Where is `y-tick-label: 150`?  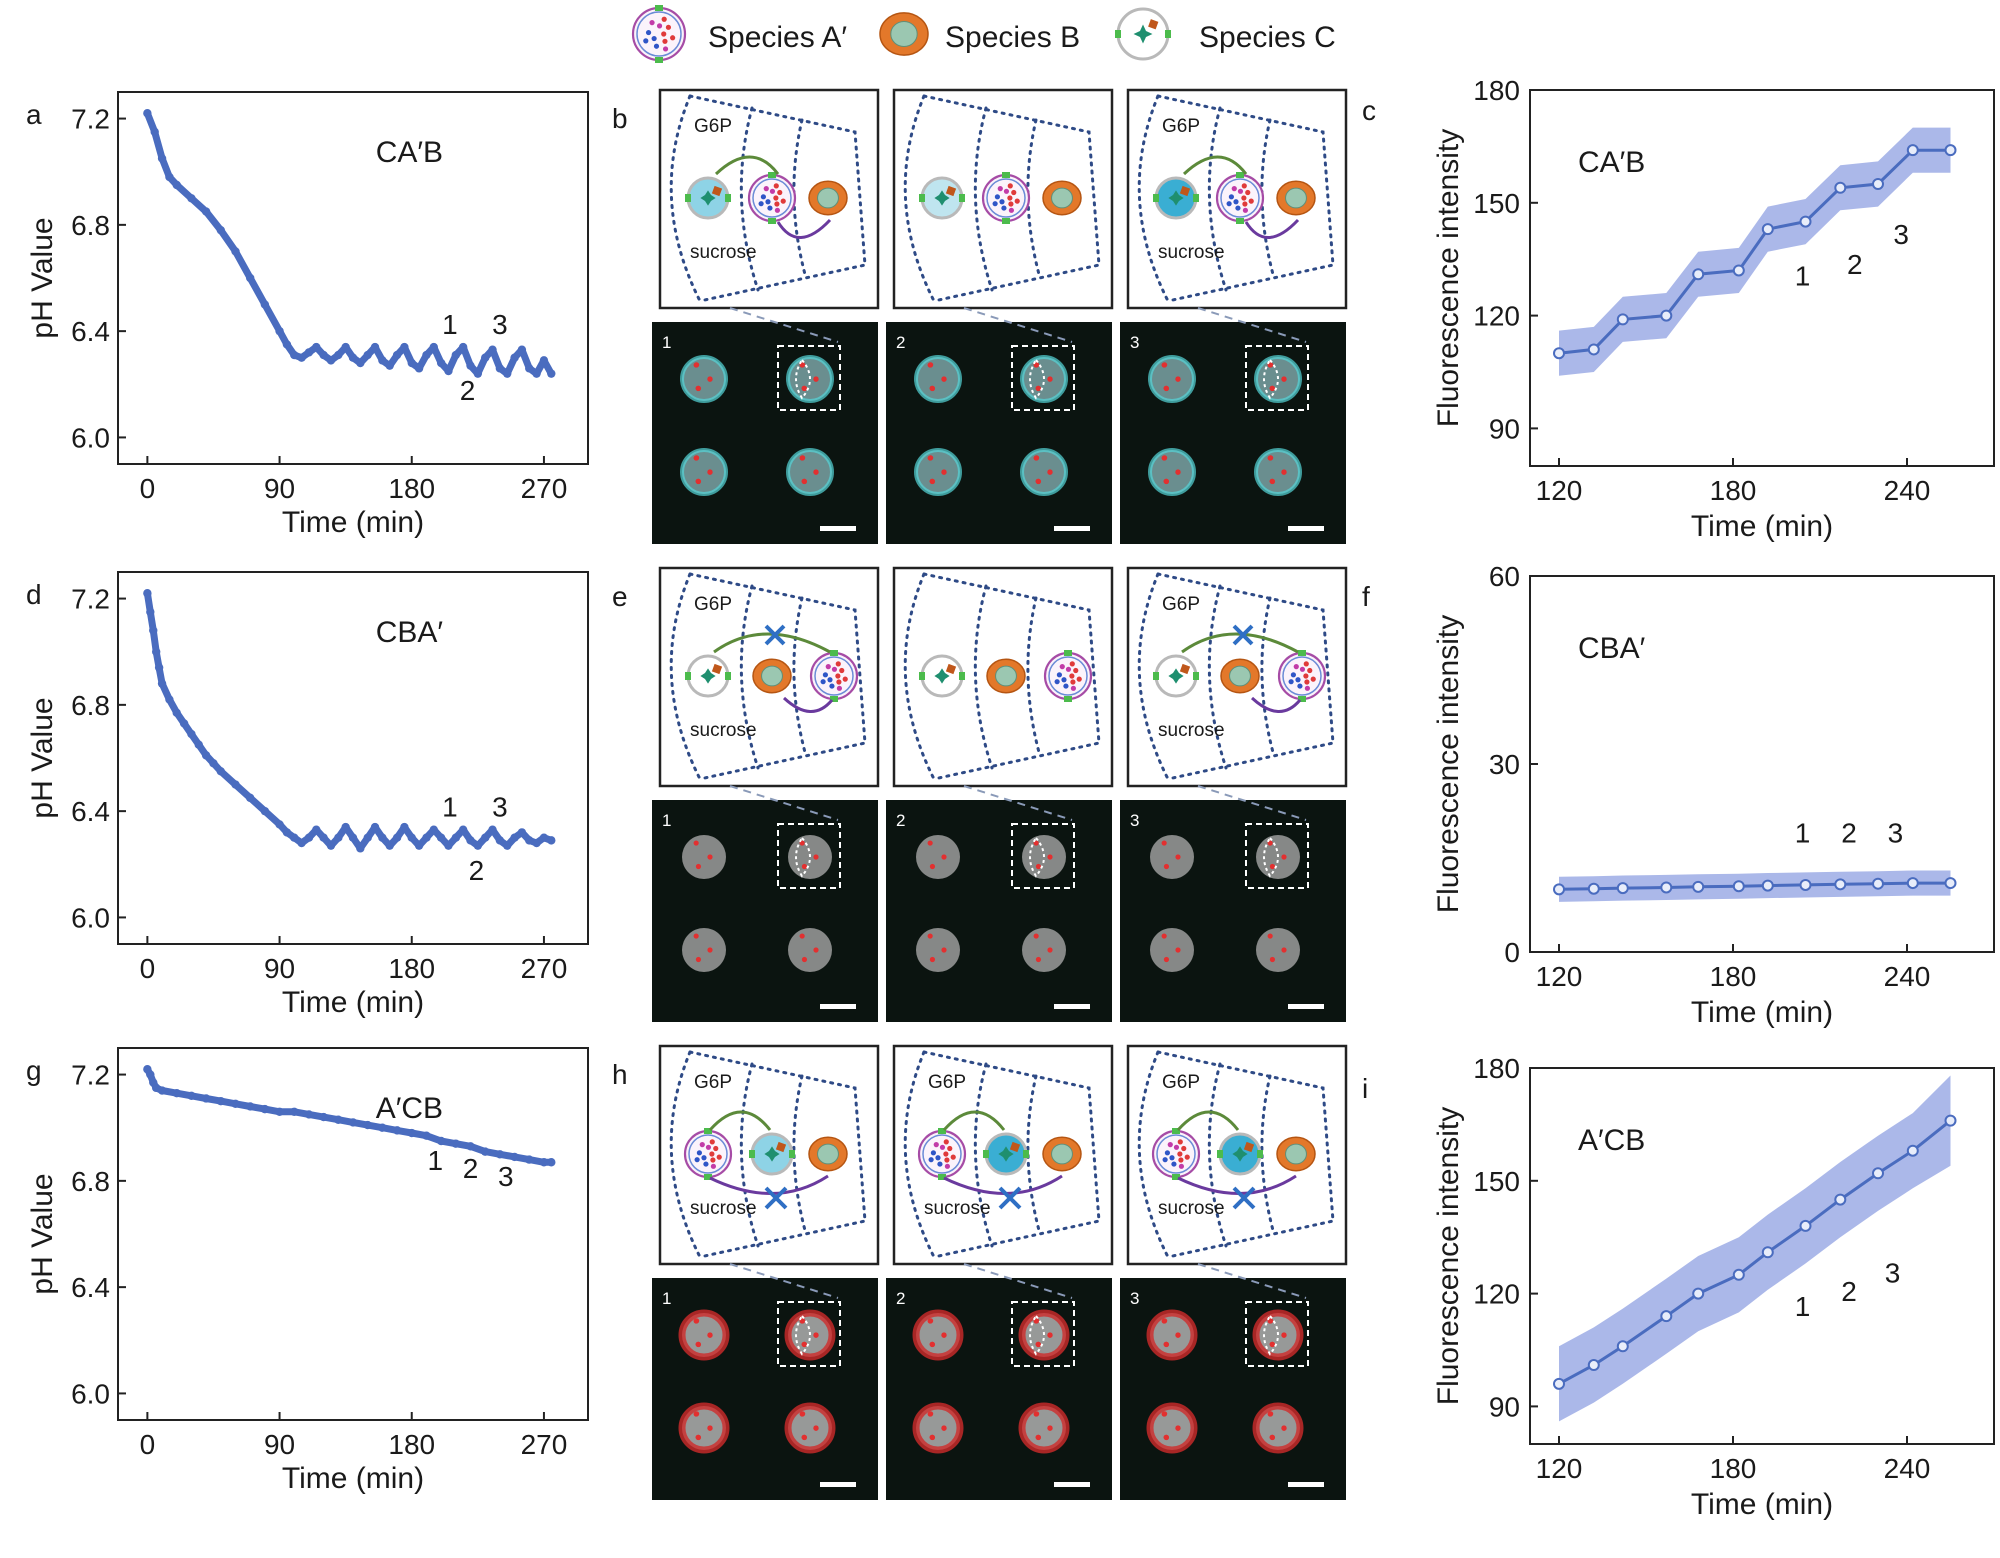
y-tick-label: 150 is located at coordinates (1496, 203).